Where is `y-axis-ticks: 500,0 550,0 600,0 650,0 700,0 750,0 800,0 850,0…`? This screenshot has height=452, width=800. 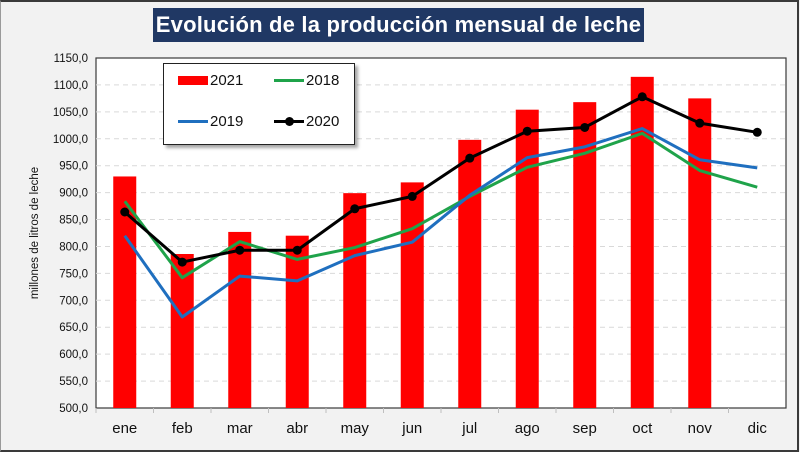 y-axis-ticks: 500,0 550,0 600,0 650,0 700,0 750,0 800,0 850,0… is located at coordinates (70, 234).